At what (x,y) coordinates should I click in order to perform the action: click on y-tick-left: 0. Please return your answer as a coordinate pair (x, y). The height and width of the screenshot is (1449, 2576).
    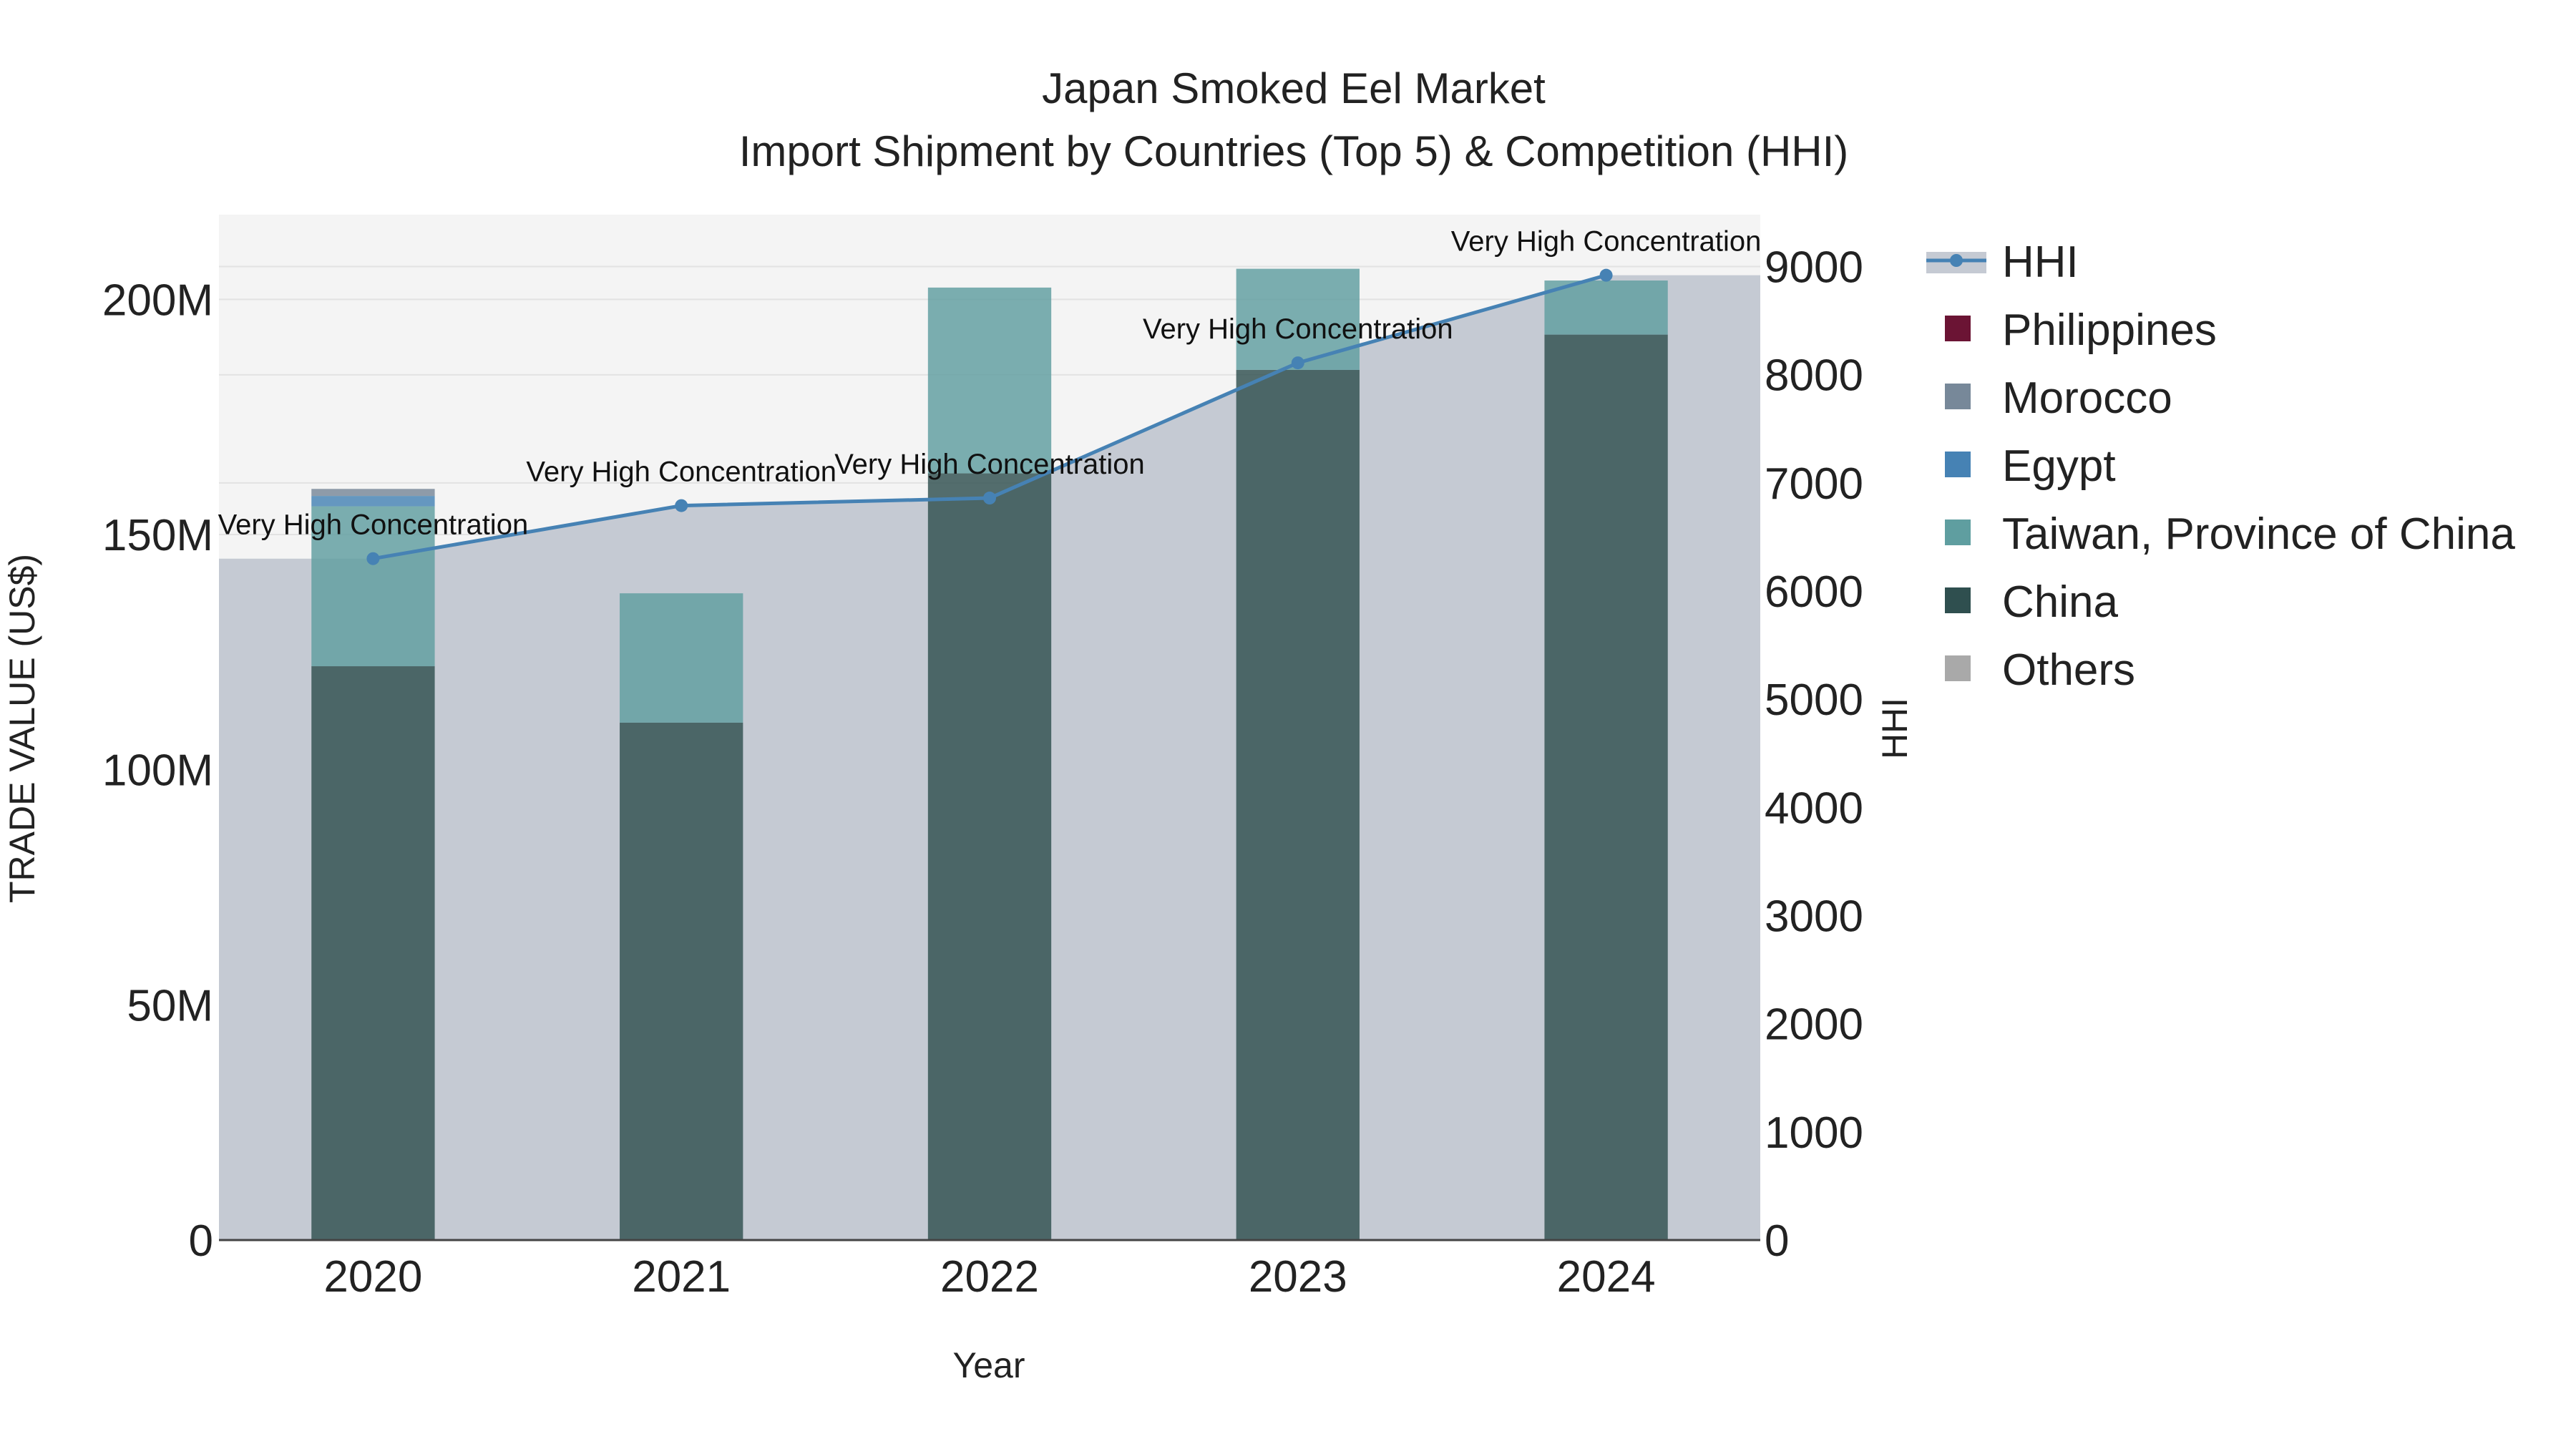
    Looking at the image, I should click on (201, 1241).